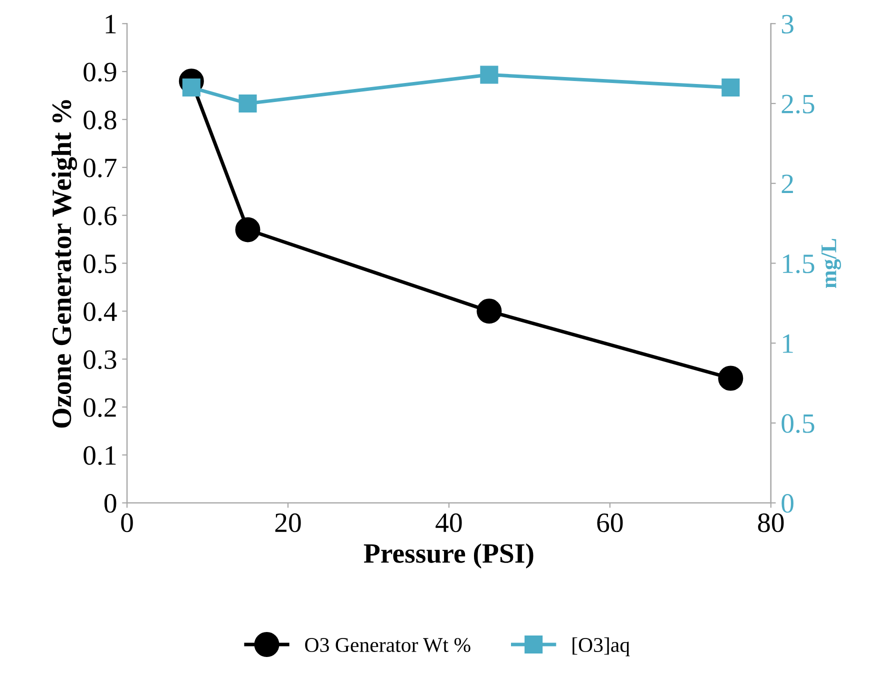  Describe the element at coordinates (788, 343) in the screenshot. I see `y2-tick-label: 1` at that location.